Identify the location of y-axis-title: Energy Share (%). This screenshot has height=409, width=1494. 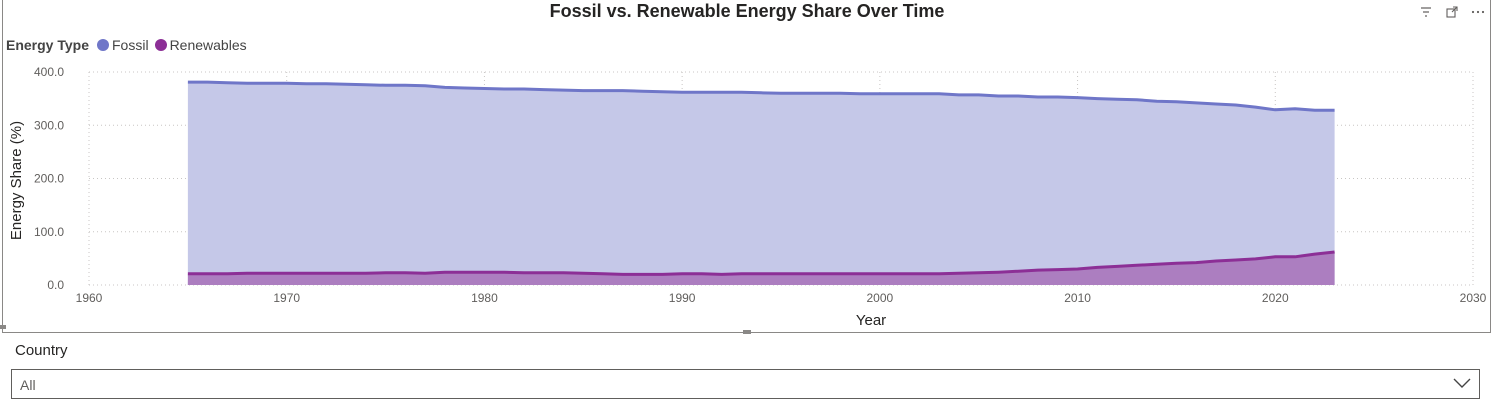
(16, 180).